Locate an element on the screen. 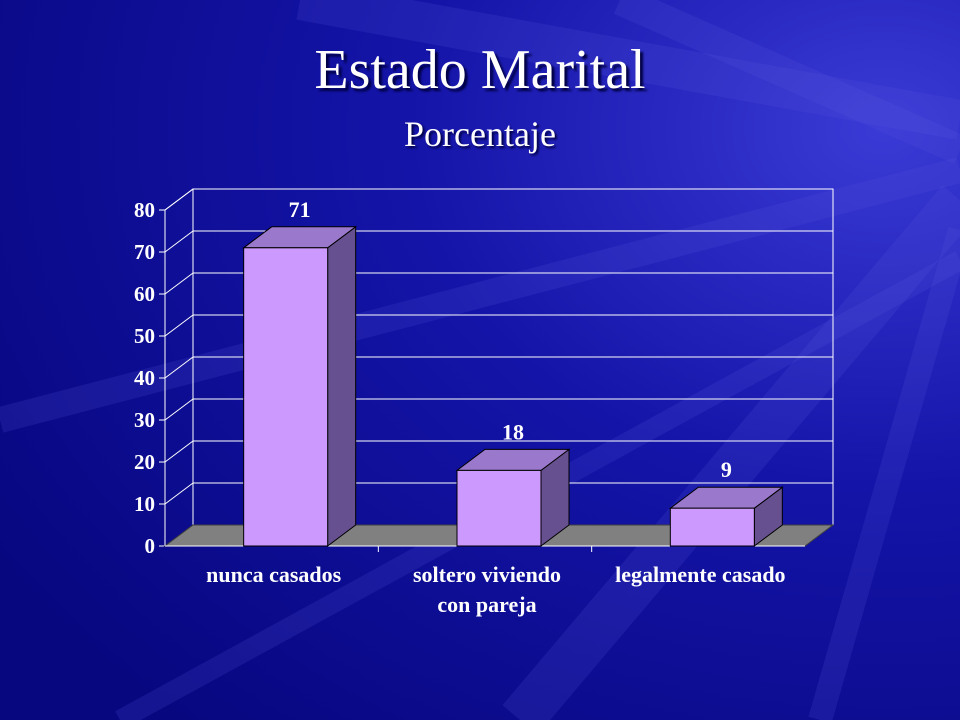 The image size is (960, 720). x-tick-label: legalmente casado is located at coordinates (700, 574).